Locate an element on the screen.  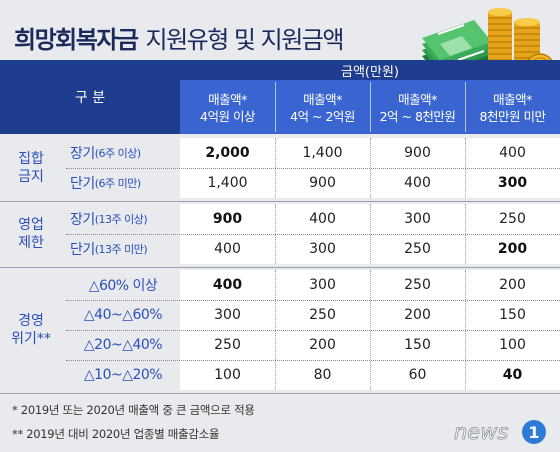
table-row: 단기 (13주 미만) 400 300 250 200 is located at coordinates (280, 249).